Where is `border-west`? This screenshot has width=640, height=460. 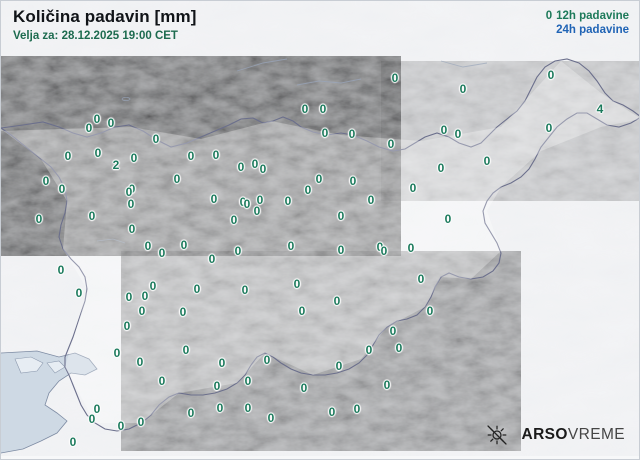
border-west is located at coordinates (44, 247).